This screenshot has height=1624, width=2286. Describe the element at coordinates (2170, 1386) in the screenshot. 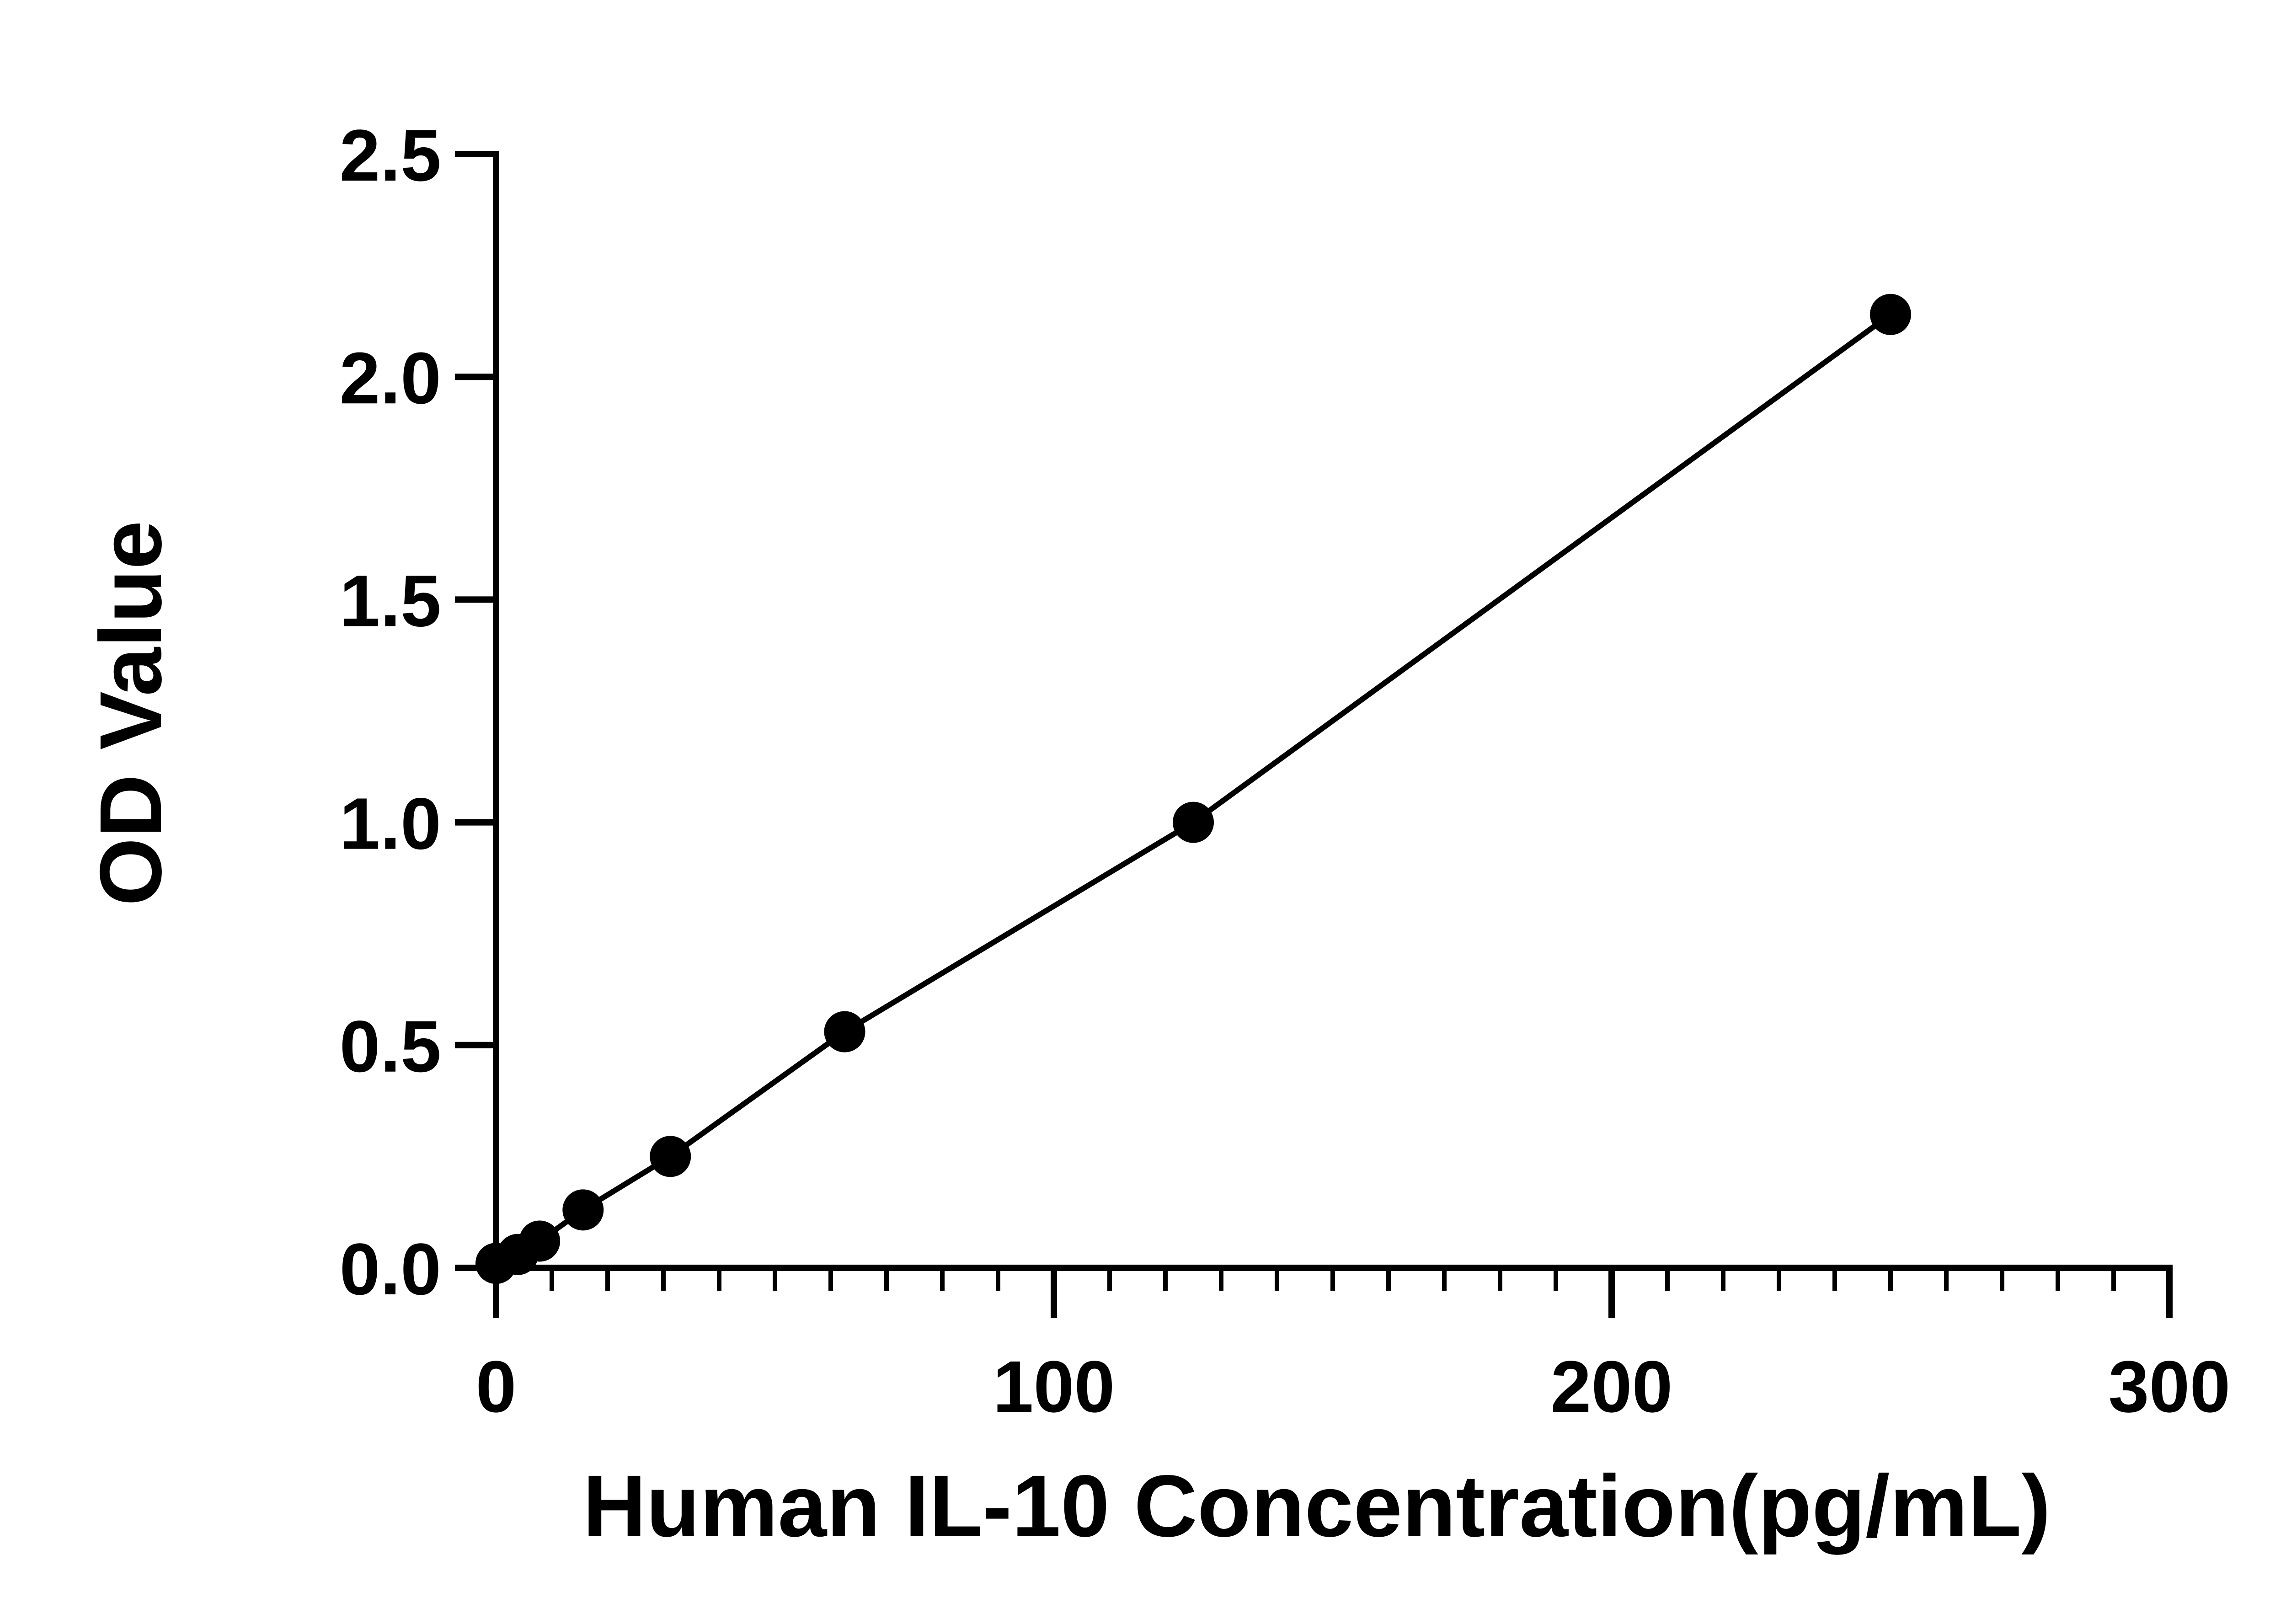

I see `x-tick-label: 300` at that location.